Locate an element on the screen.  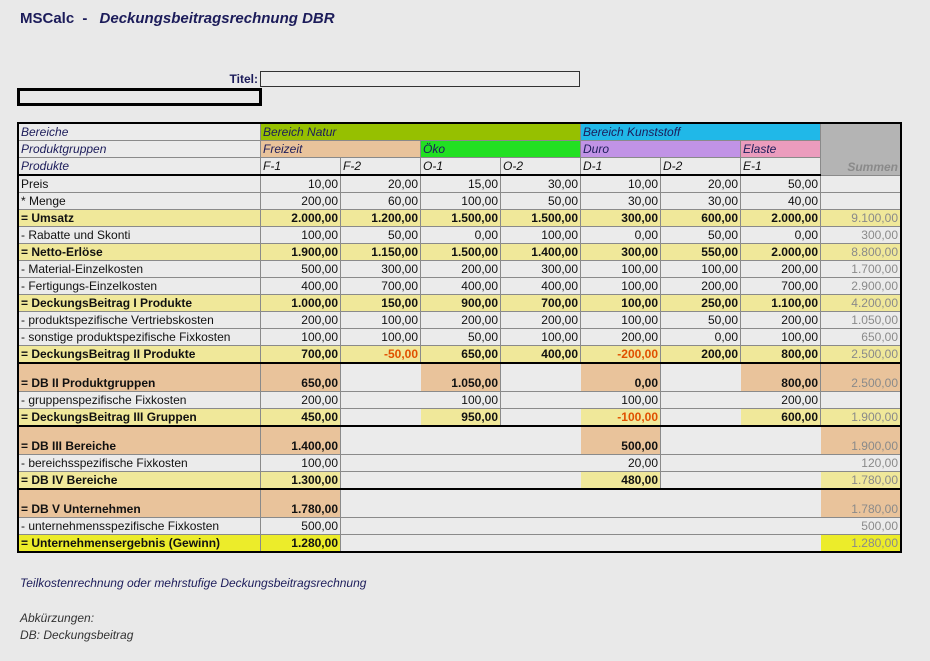
produkt-e1: E-1 is located at coordinates (780, 166).